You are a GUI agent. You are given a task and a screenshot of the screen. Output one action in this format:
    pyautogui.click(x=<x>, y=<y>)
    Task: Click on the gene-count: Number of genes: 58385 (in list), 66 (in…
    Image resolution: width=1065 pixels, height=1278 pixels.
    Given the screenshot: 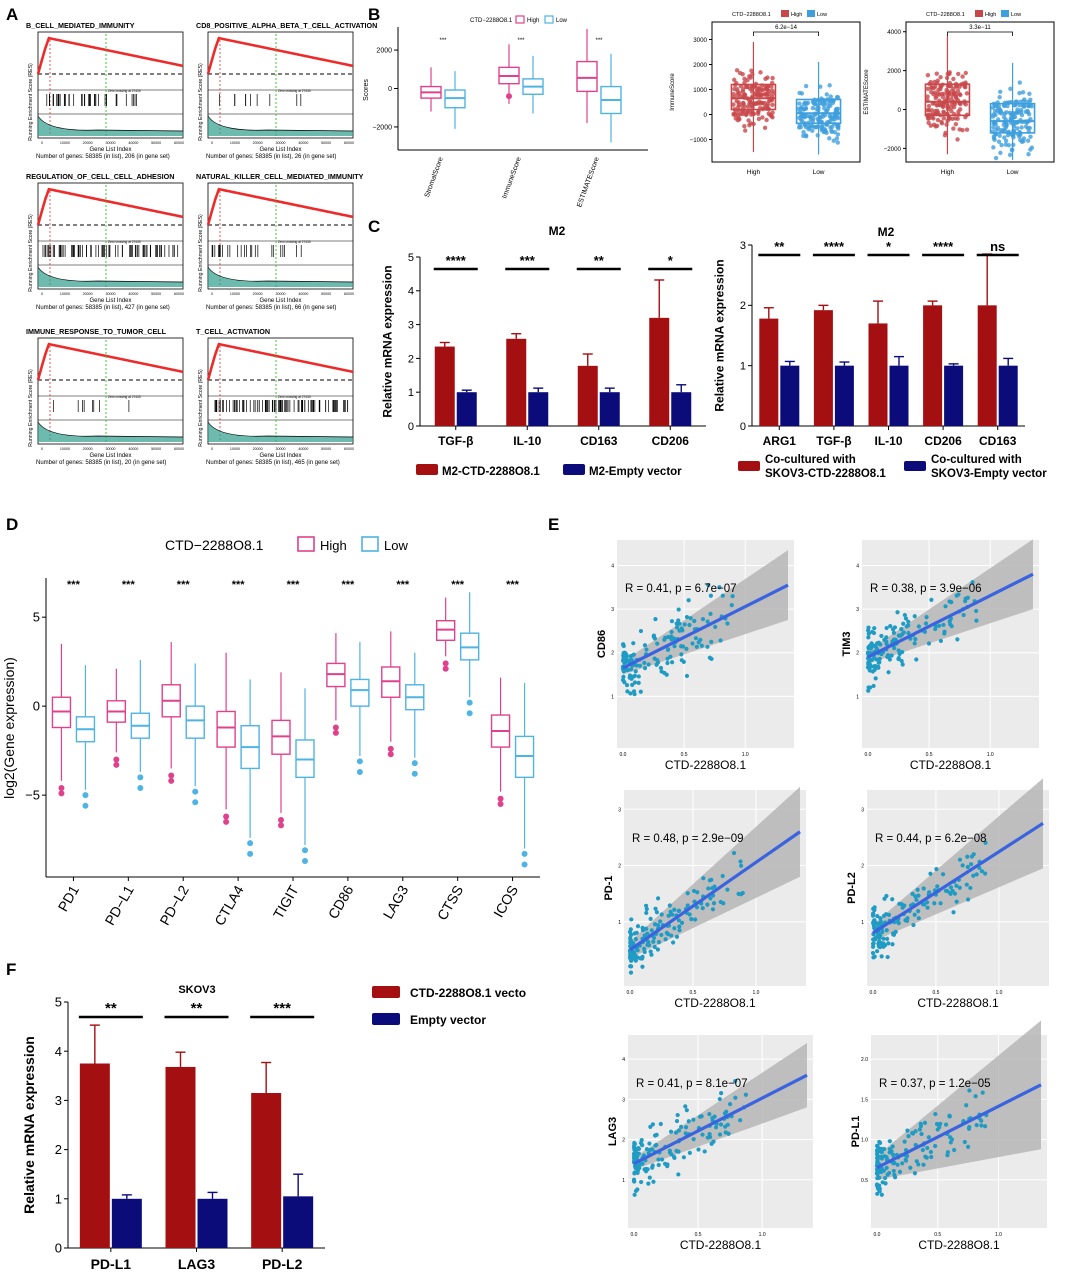 What is the action you would take?
    pyautogui.click(x=271, y=308)
    